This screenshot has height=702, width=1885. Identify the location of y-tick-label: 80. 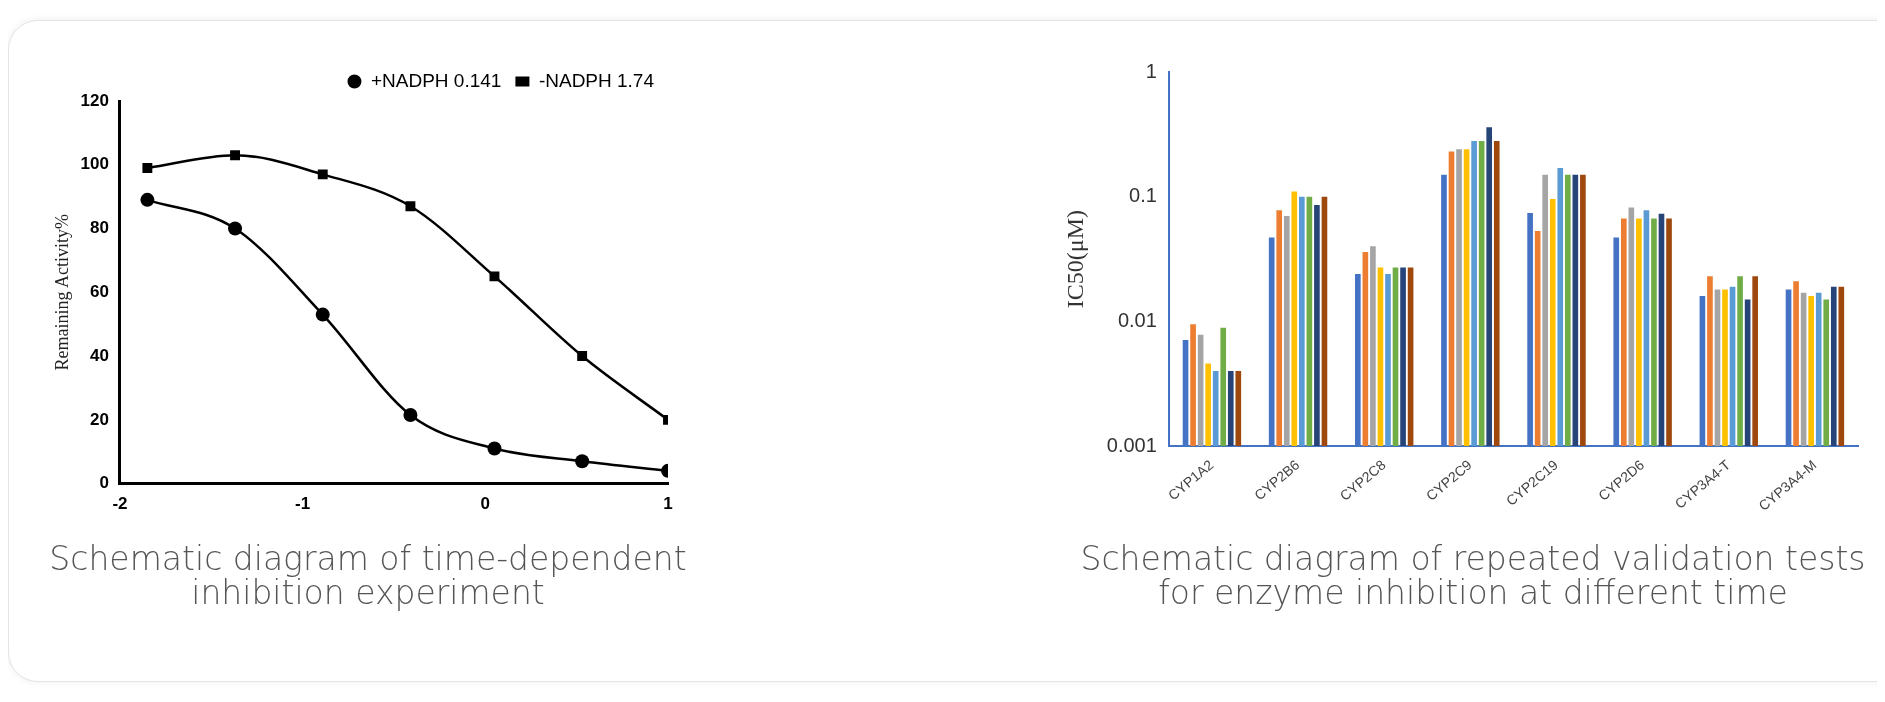
(99, 228).